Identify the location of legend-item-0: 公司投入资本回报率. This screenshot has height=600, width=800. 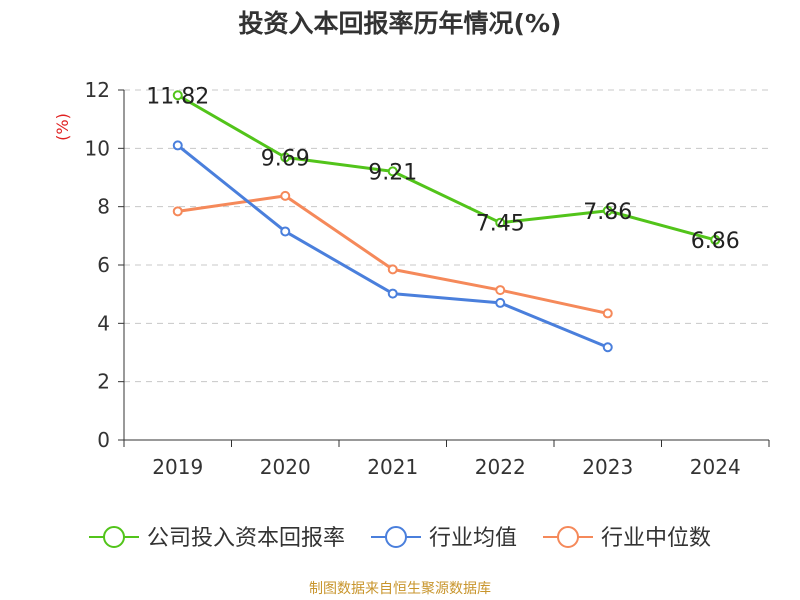
(217, 538).